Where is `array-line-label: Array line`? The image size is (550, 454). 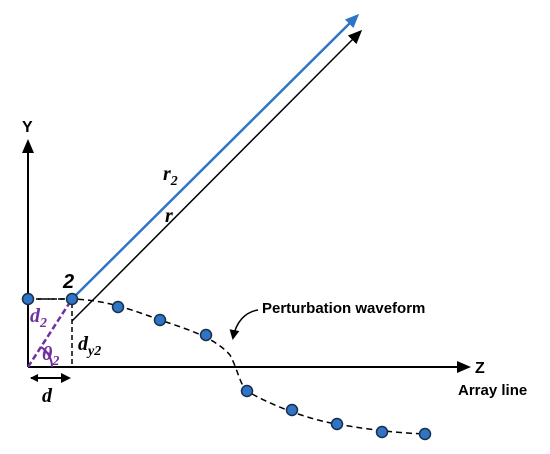 array-line-label: Array line is located at coordinates (492, 390).